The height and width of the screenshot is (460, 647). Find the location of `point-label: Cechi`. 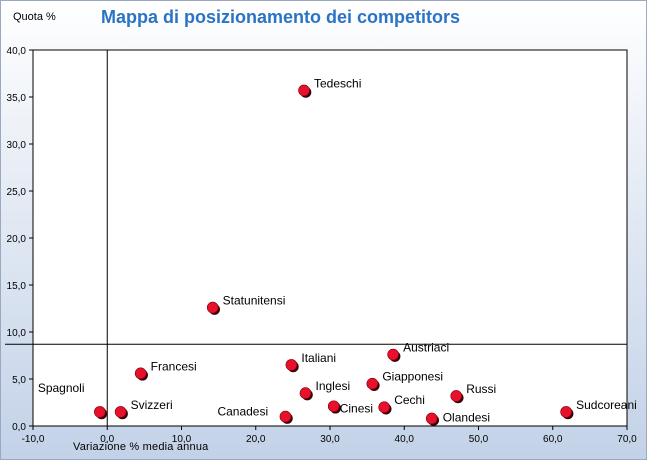

point-label: Cechi is located at coordinates (409, 400).